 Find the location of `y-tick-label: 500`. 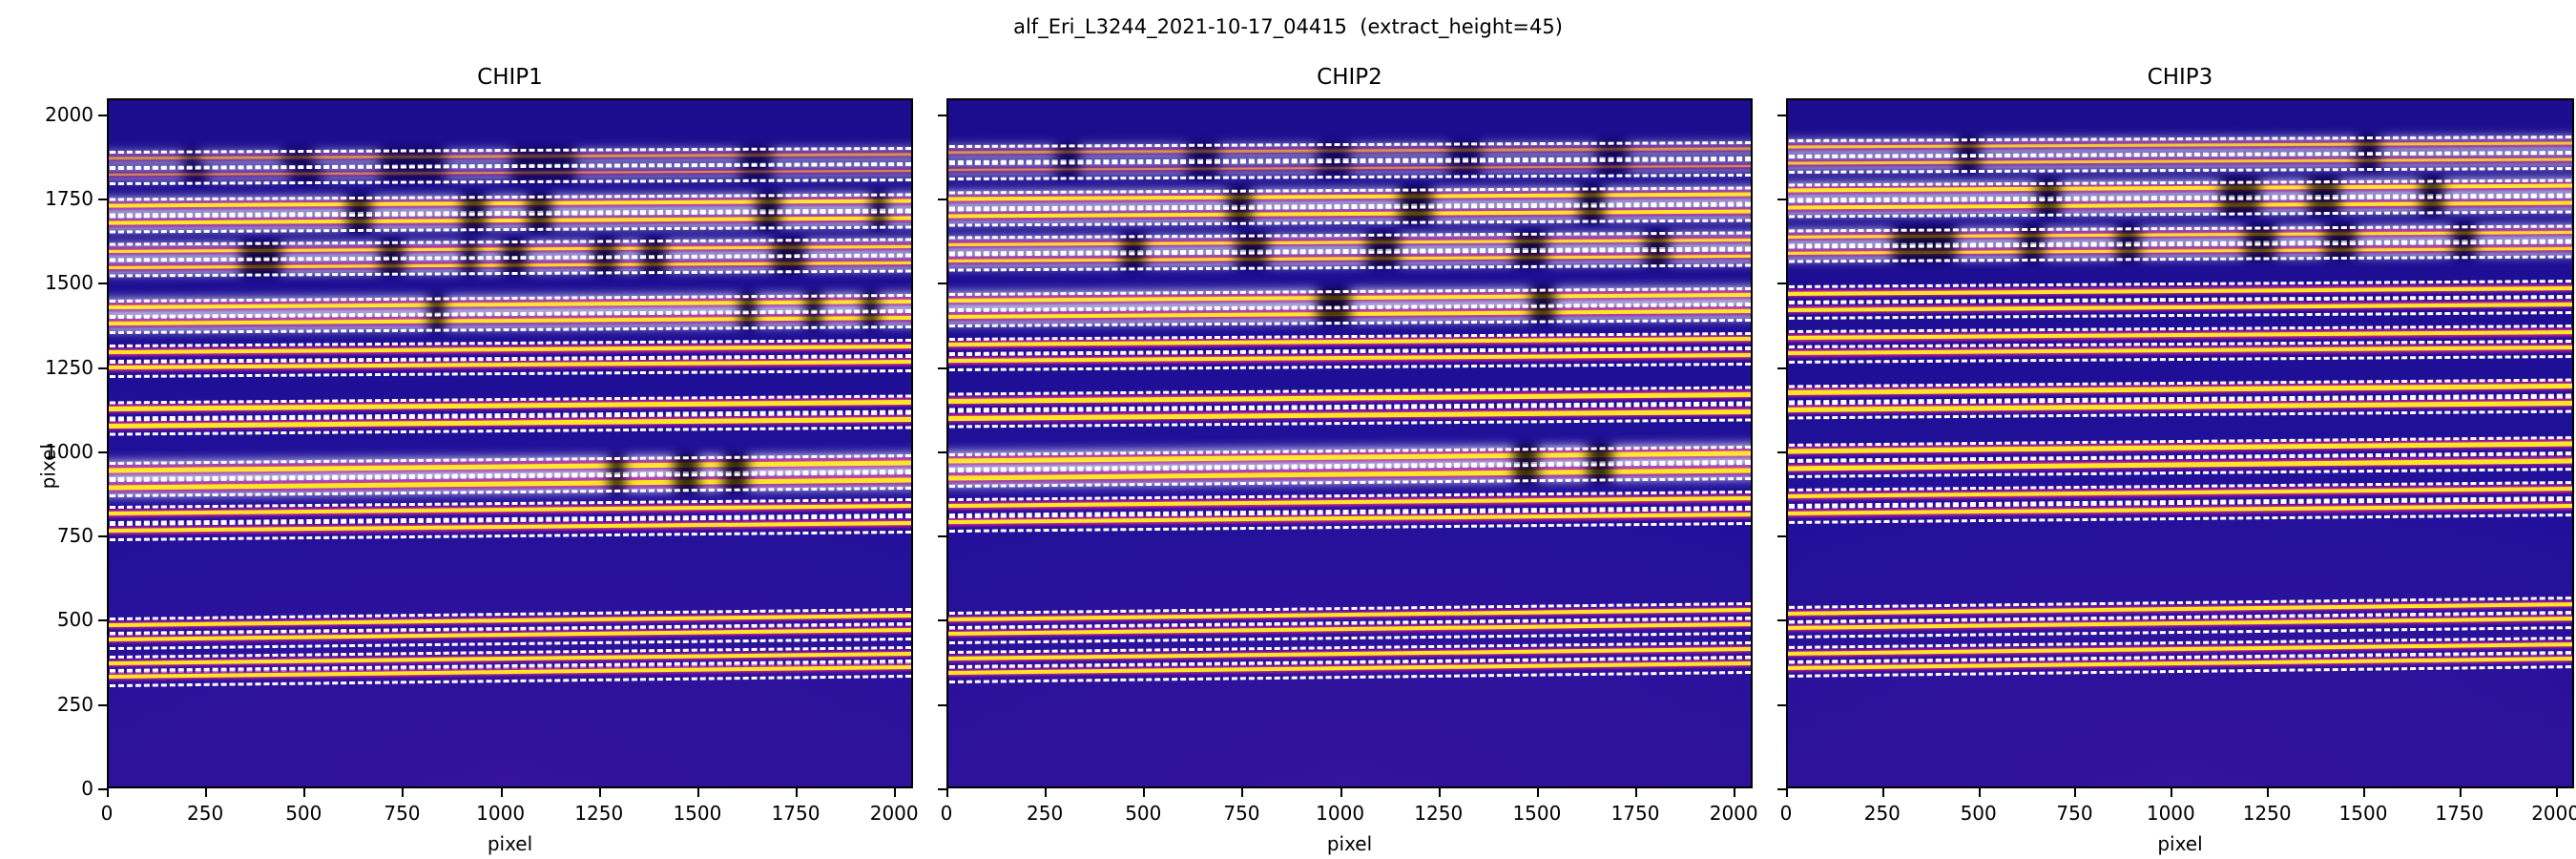

y-tick-label: 500 is located at coordinates (74, 620).